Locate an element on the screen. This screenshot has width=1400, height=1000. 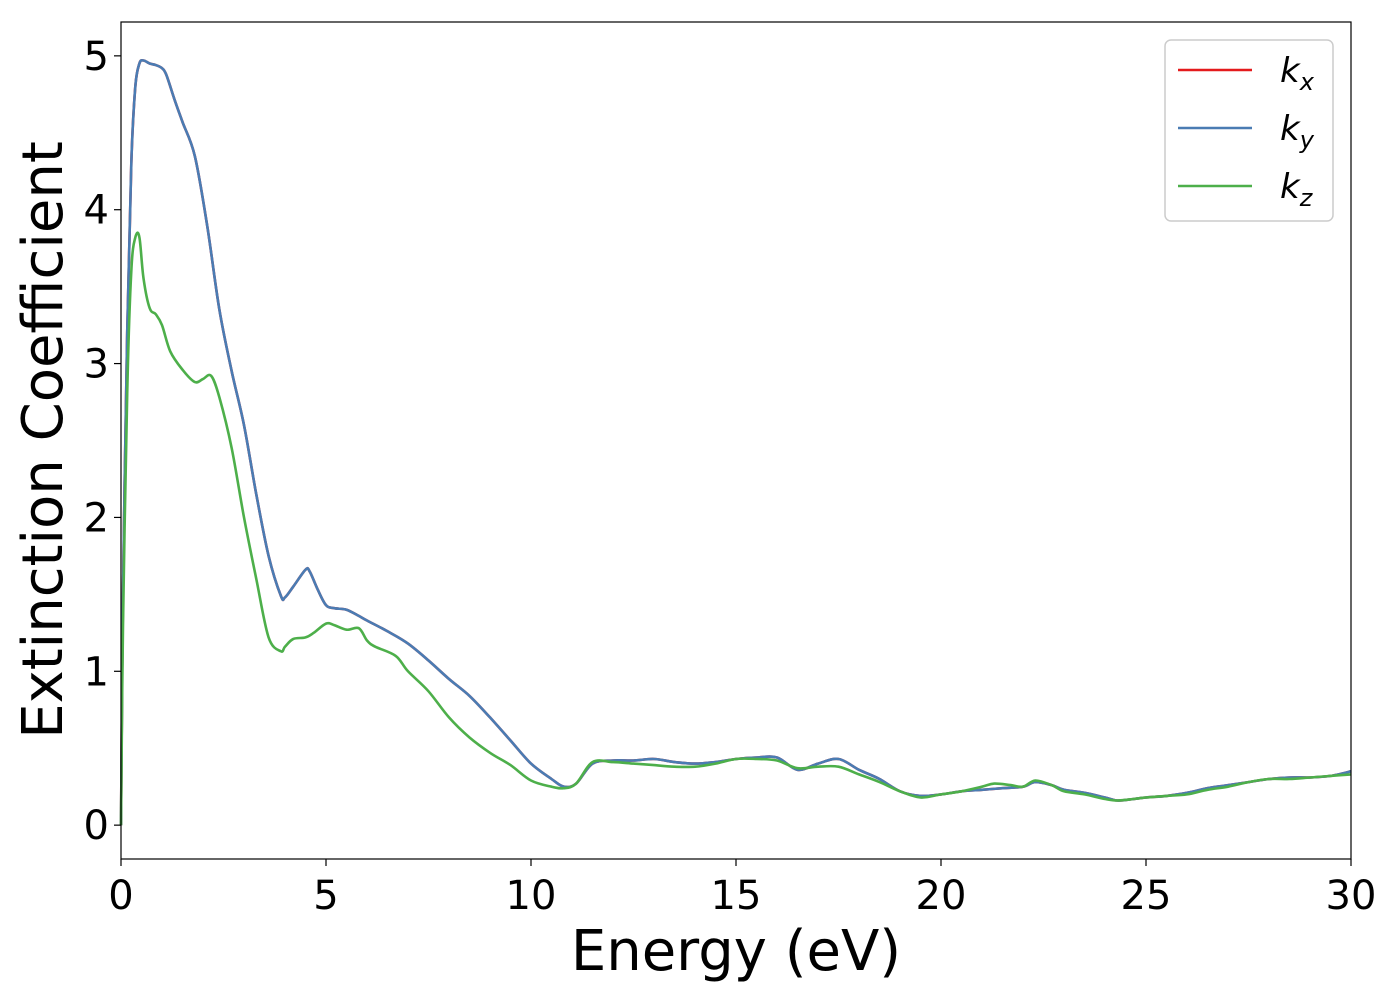
x-axis-label: Energy (eV) is located at coordinates (736, 951).